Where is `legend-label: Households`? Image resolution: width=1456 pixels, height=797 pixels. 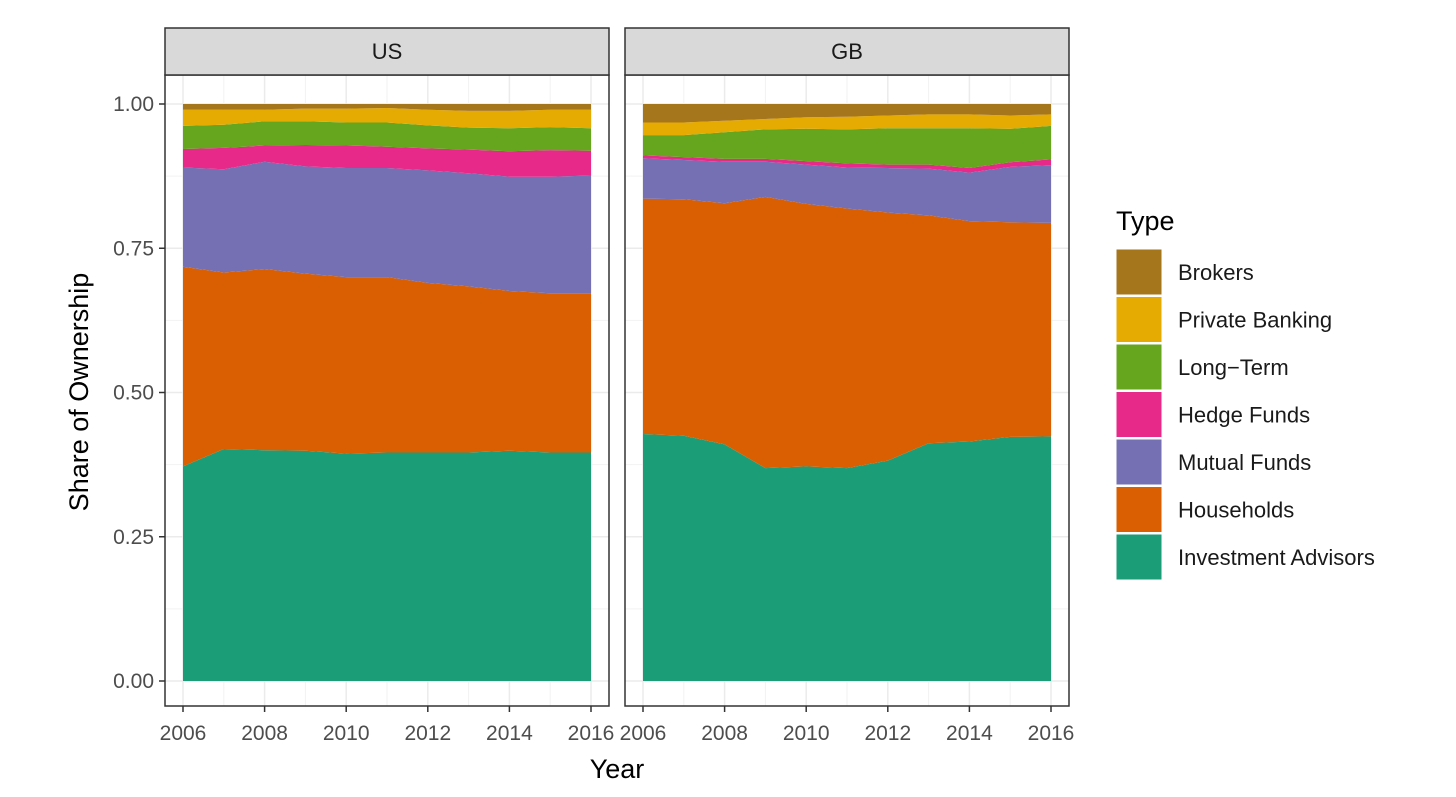 legend-label: Households is located at coordinates (1236, 510).